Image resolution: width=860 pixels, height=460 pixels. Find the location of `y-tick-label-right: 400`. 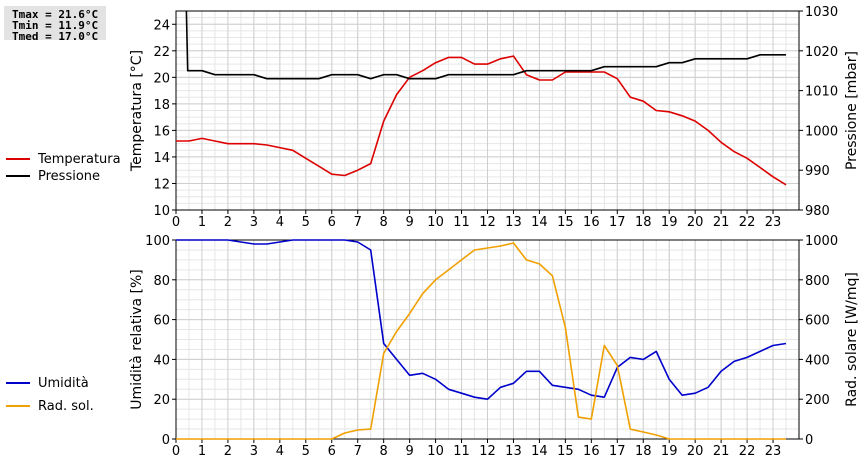

y-tick-label-right: 400 is located at coordinates (817, 360).